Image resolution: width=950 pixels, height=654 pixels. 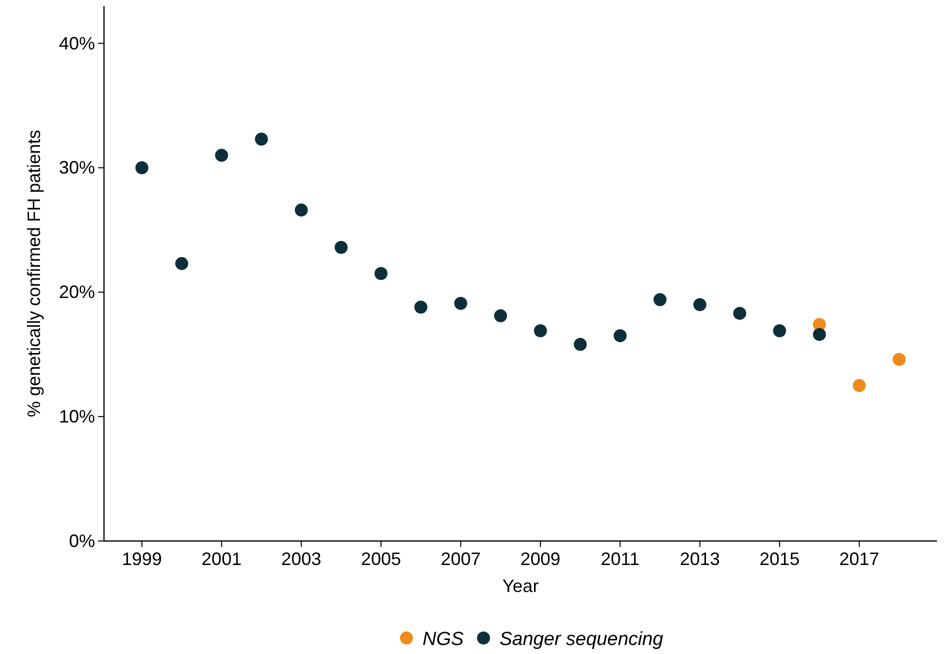 I want to click on x-axis-title: Year, so click(x=520, y=586).